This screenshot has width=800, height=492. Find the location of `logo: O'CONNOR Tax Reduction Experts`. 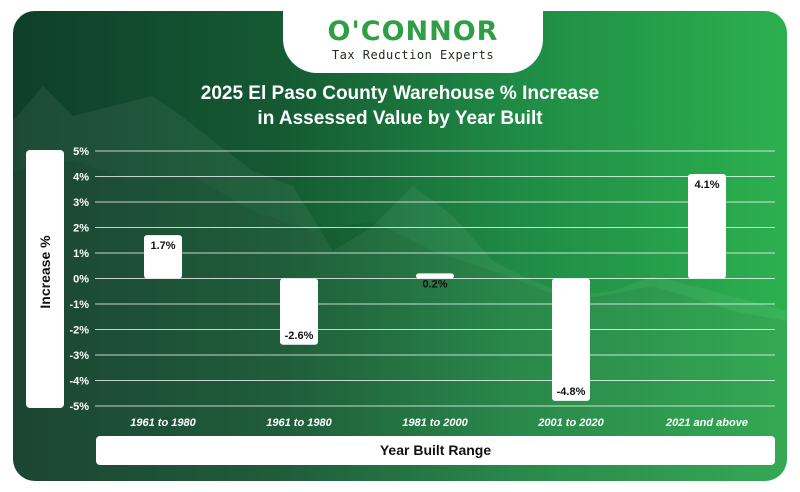

logo: O'CONNOR Tax Reduction Experts is located at coordinates (413, 42).